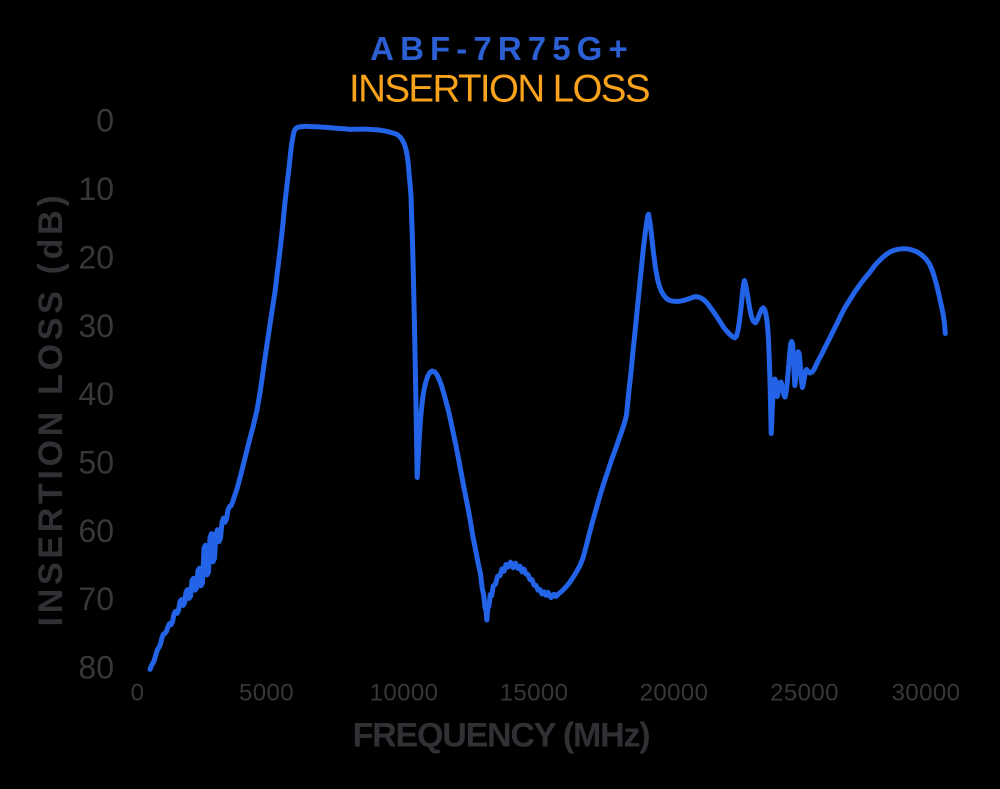  What do you see at coordinates (404, 692) in the screenshot?
I see `svg-text: 10000` at bounding box center [404, 692].